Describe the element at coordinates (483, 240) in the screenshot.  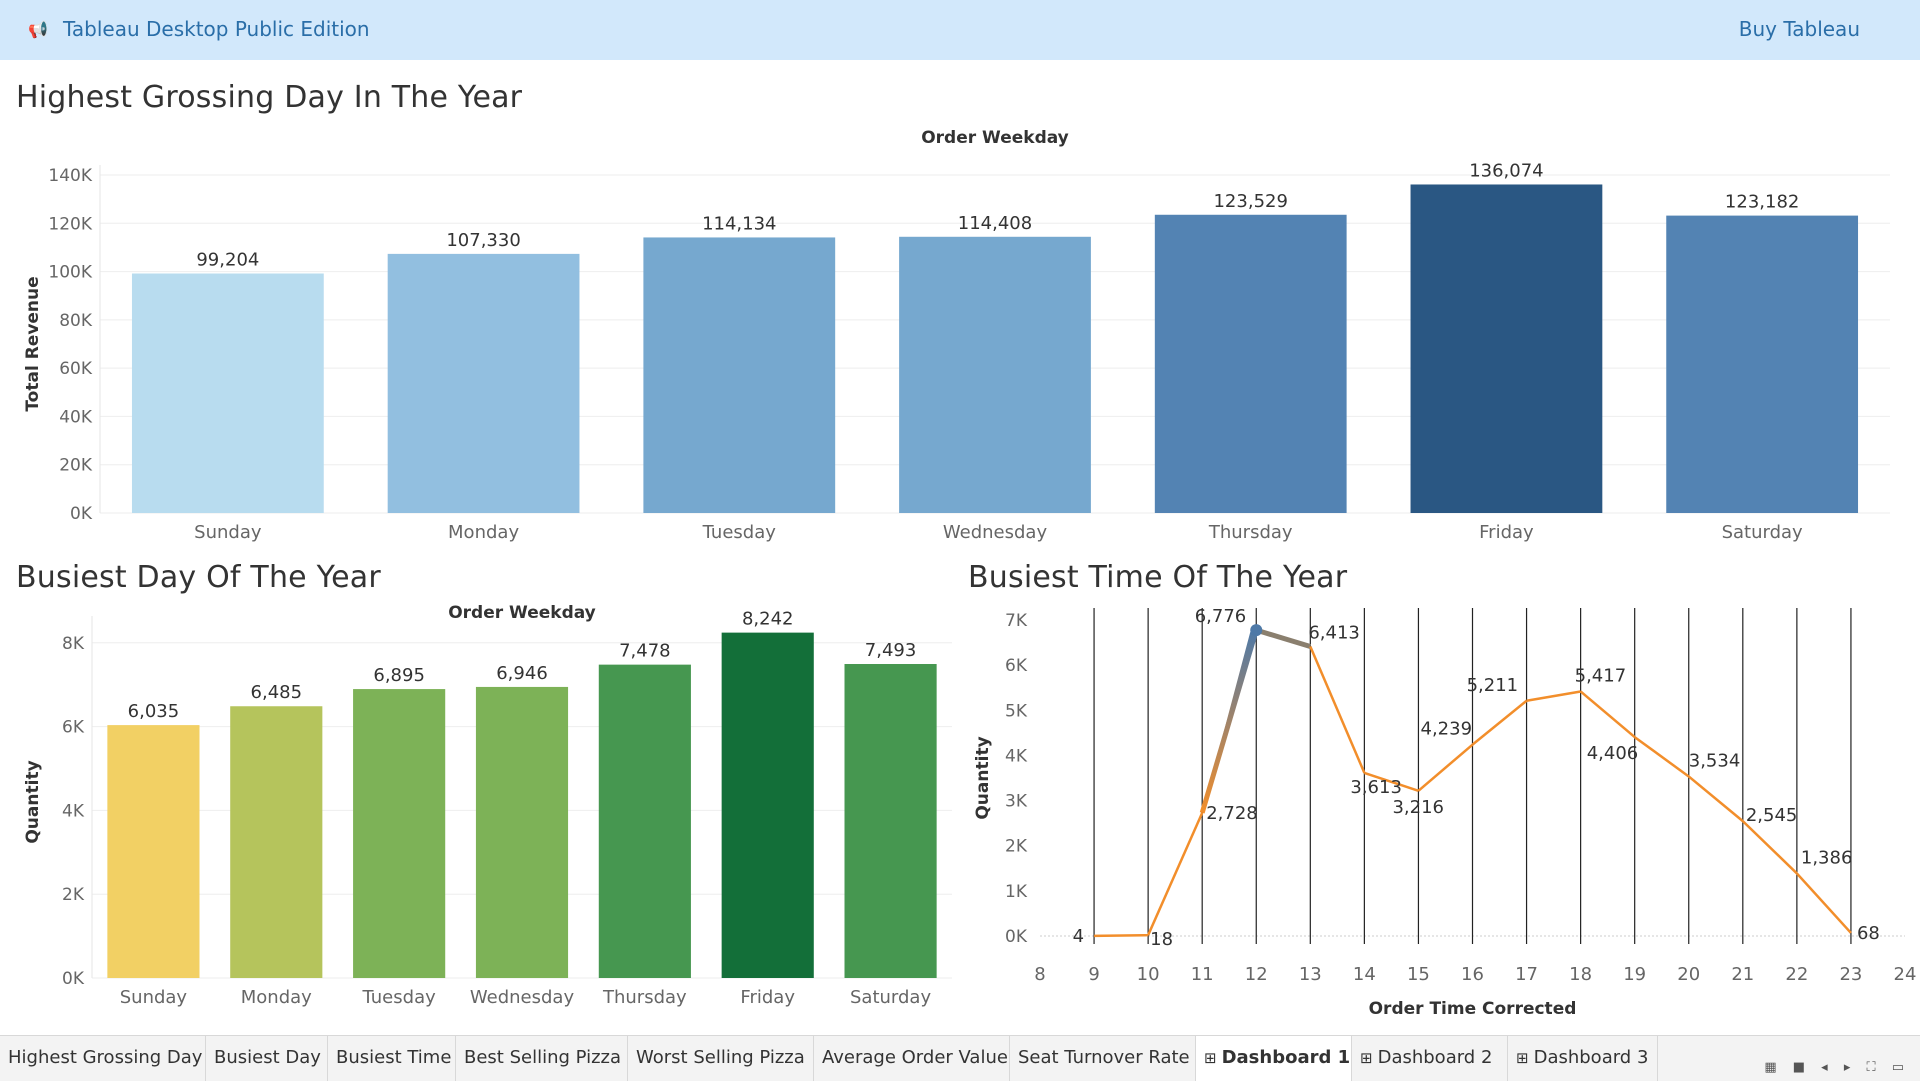
I see `bar-value-label: 107,330` at that location.